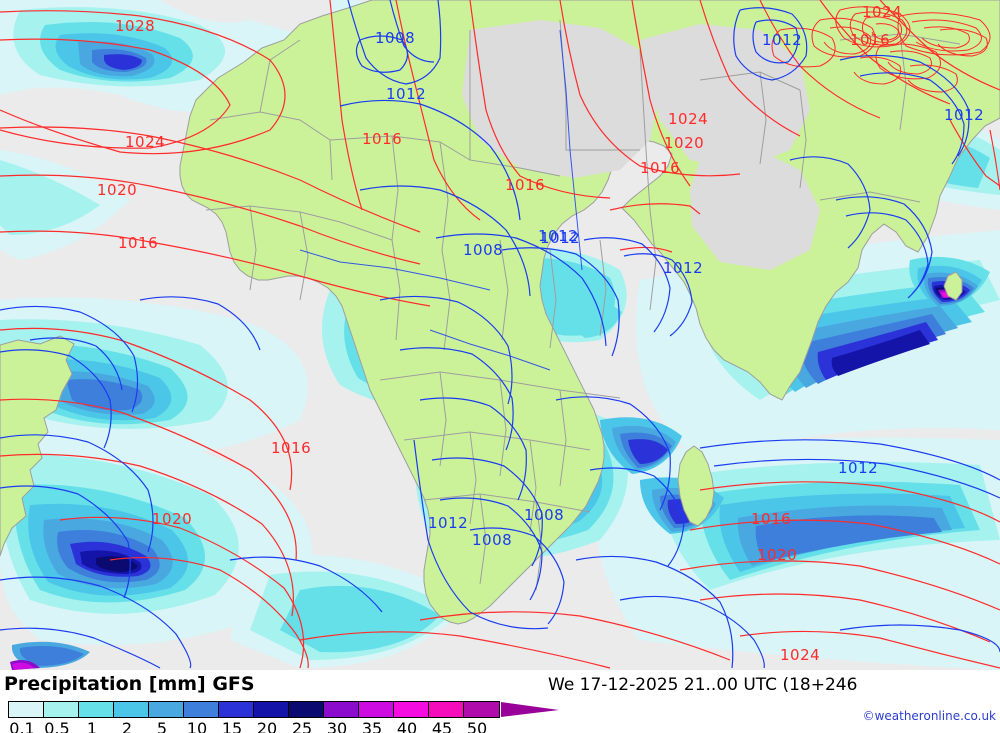 Image resolution: width=1000 pixels, height=733 pixels. Describe the element at coordinates (232, 726) in the screenshot. I see `colorbar-tick-label: 15` at that location.